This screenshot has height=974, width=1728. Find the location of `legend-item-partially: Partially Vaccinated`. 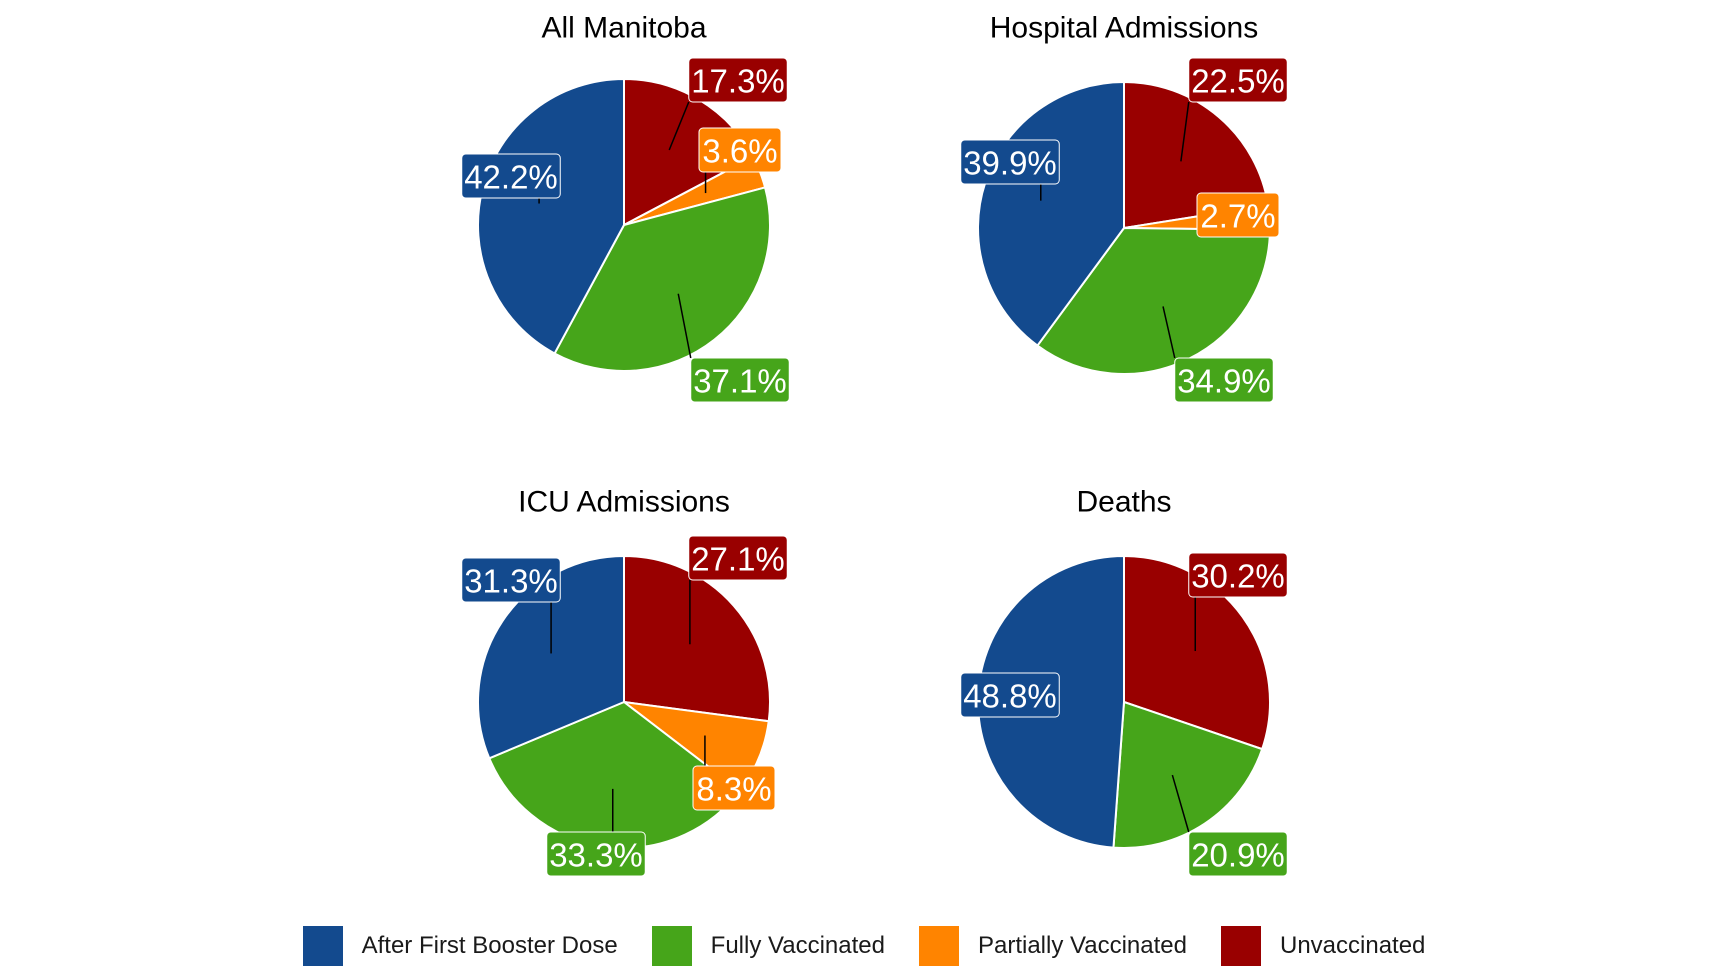

legend-item-partially: Partially Vaccinated is located at coordinates (1052, 946).